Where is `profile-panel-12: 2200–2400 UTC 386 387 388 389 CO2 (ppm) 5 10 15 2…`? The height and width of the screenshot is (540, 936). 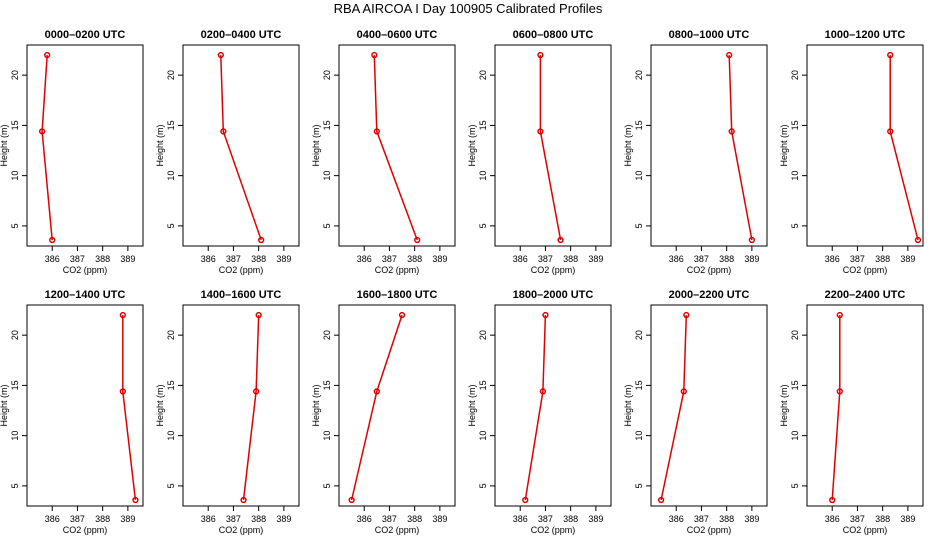 profile-panel-12: 2200–2400 UTC 386 387 388 389 CO2 (ppm) 5 10 15 2… is located at coordinates (851, 412).